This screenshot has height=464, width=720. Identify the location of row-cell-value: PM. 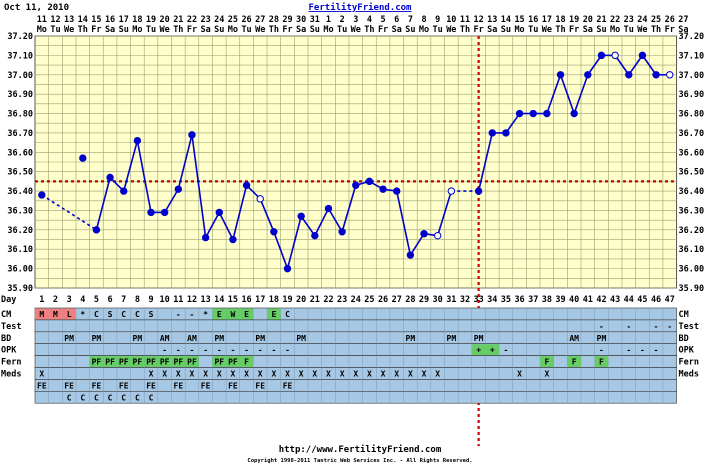
(602, 338).